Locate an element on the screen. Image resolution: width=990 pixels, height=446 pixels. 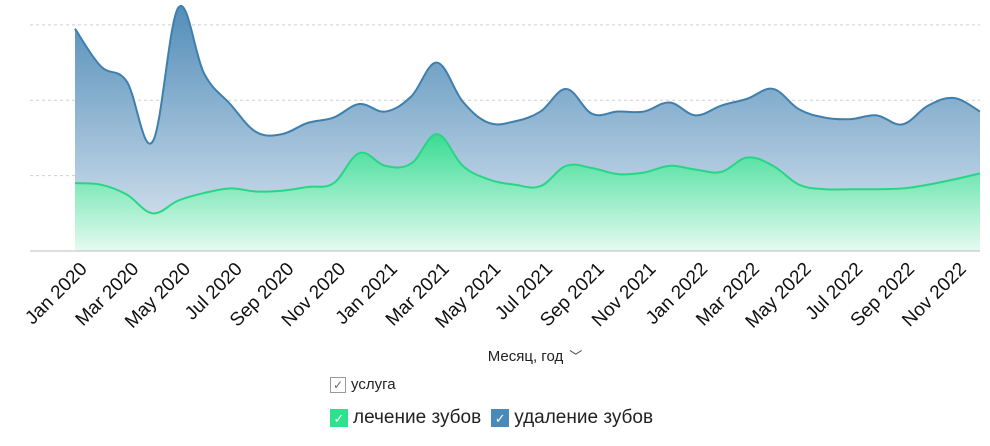
legend-label-extraction: удаление зубов is located at coordinates (584, 417).